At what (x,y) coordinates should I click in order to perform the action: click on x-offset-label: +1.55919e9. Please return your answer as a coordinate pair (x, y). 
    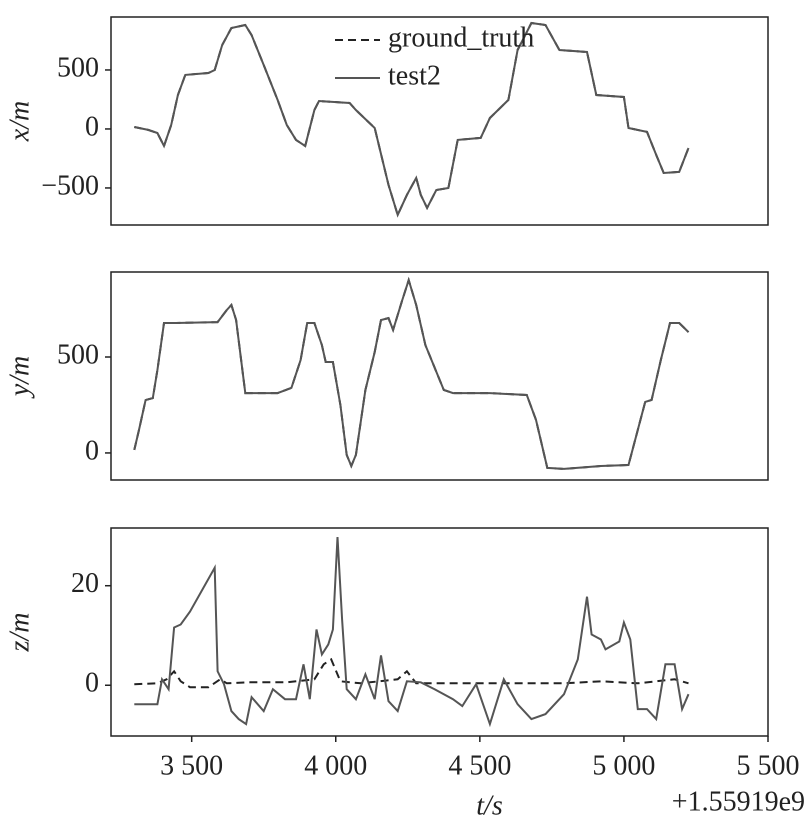
    Looking at the image, I should click on (738, 801).